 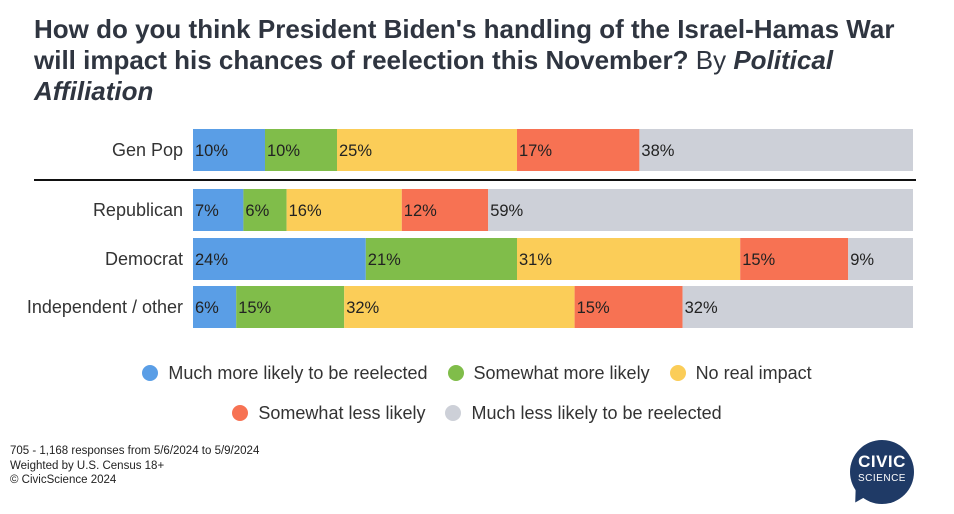 I want to click on legend-item-no-real-impact: No real impact, so click(x=740, y=373).